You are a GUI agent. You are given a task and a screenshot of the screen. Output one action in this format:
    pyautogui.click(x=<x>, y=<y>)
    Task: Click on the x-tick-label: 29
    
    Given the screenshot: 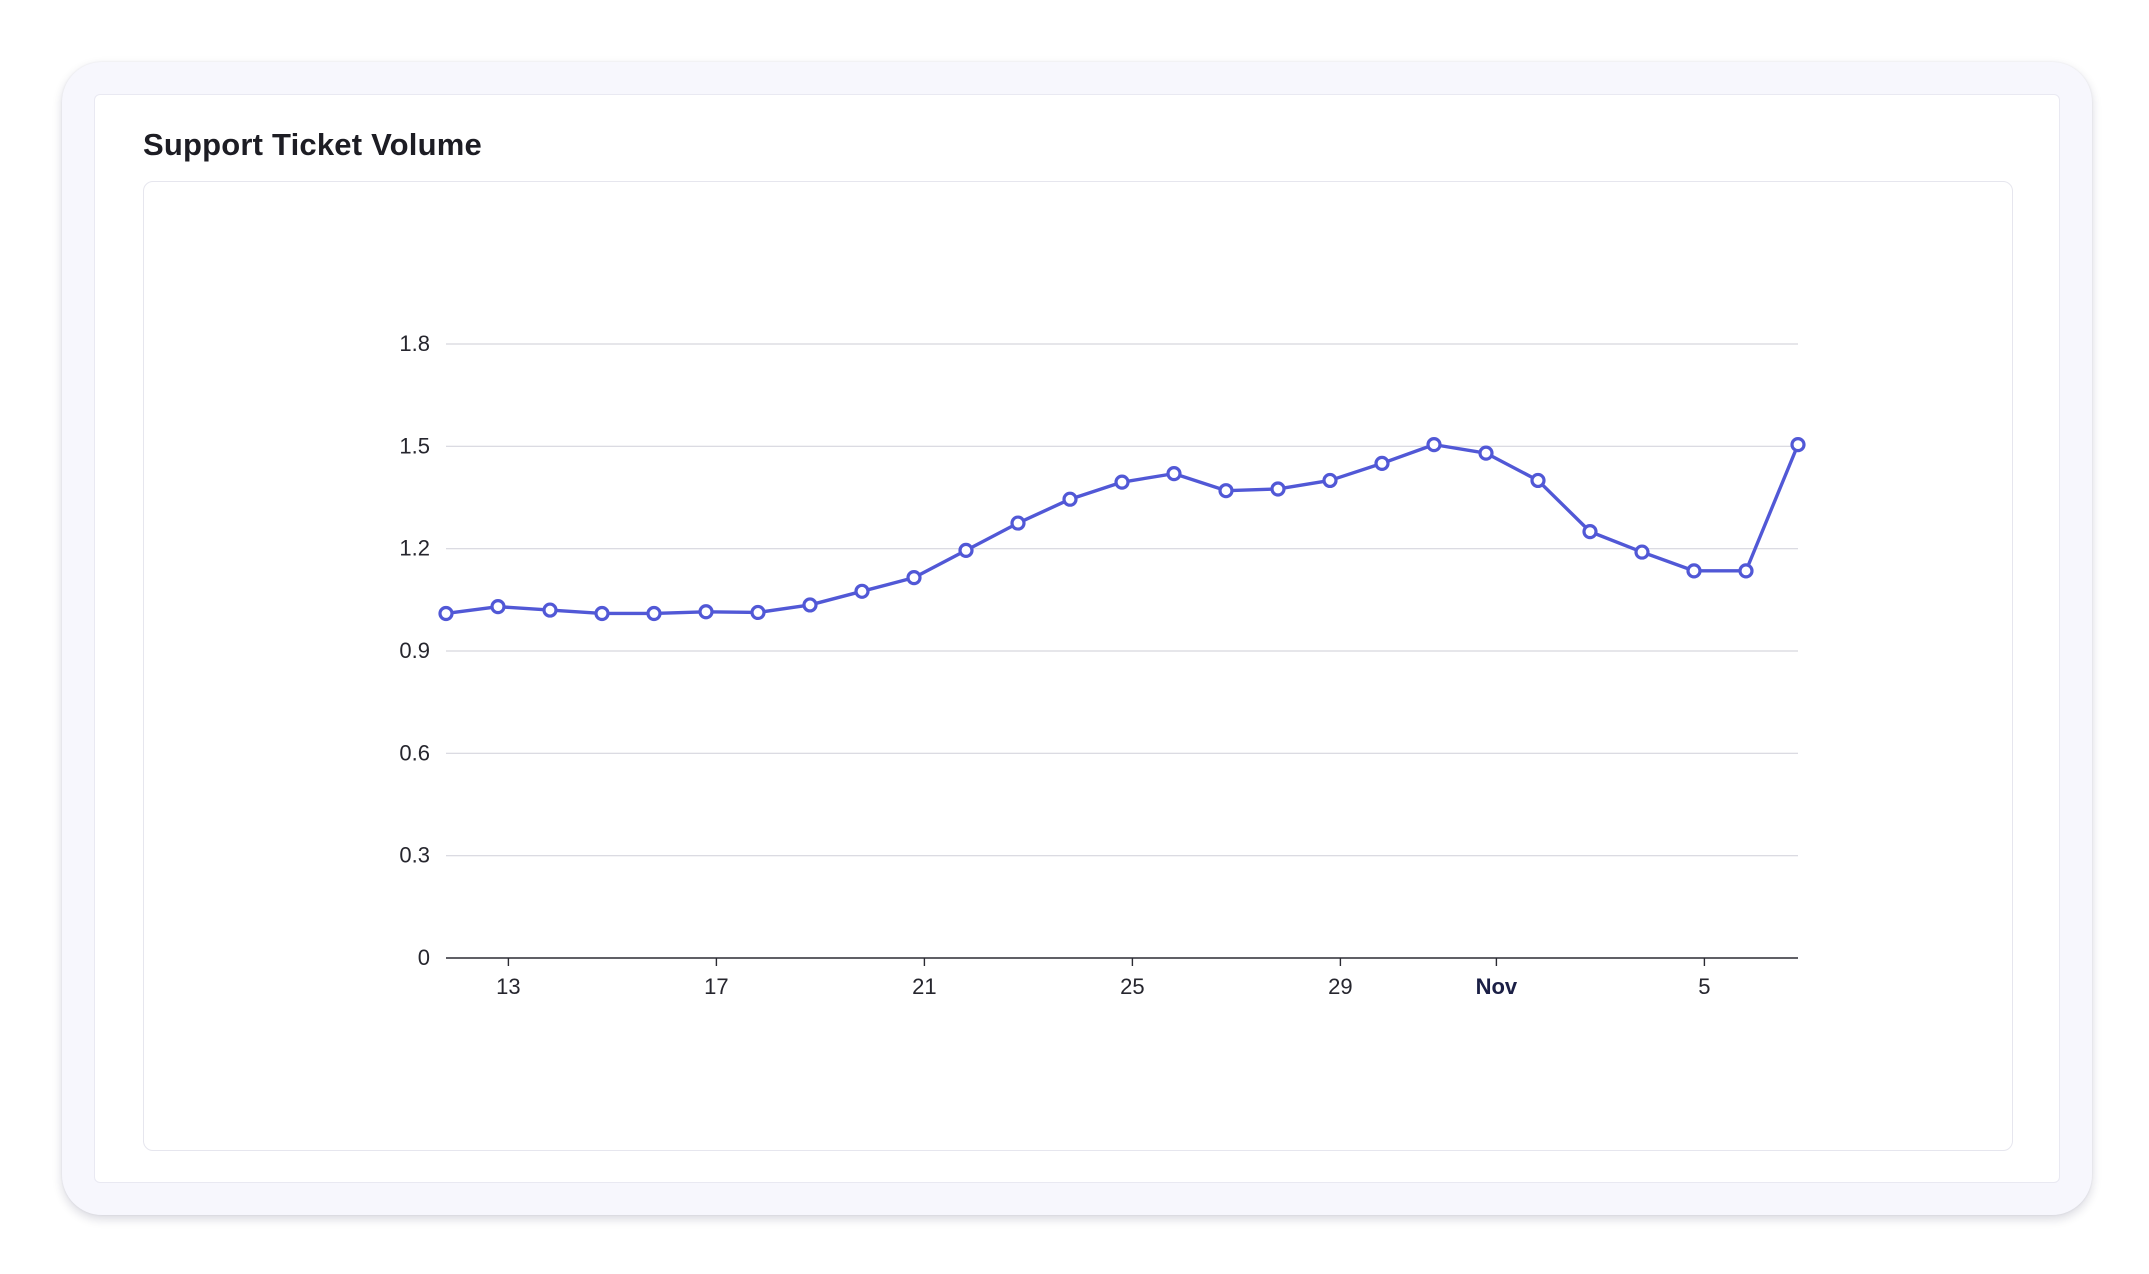 What is the action you would take?
    pyautogui.click(x=1340, y=986)
    